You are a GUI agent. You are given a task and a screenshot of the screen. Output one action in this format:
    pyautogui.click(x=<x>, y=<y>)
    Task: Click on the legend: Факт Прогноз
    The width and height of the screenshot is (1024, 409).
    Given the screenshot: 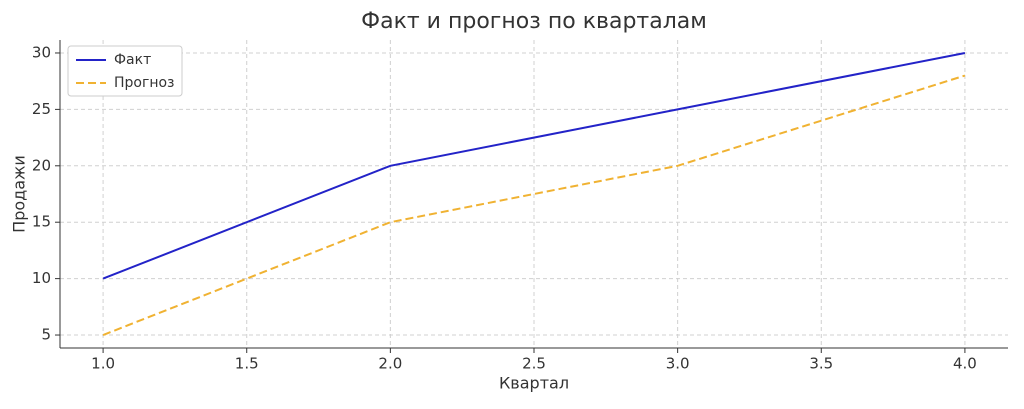 What is the action you would take?
    pyautogui.click(x=125, y=71)
    